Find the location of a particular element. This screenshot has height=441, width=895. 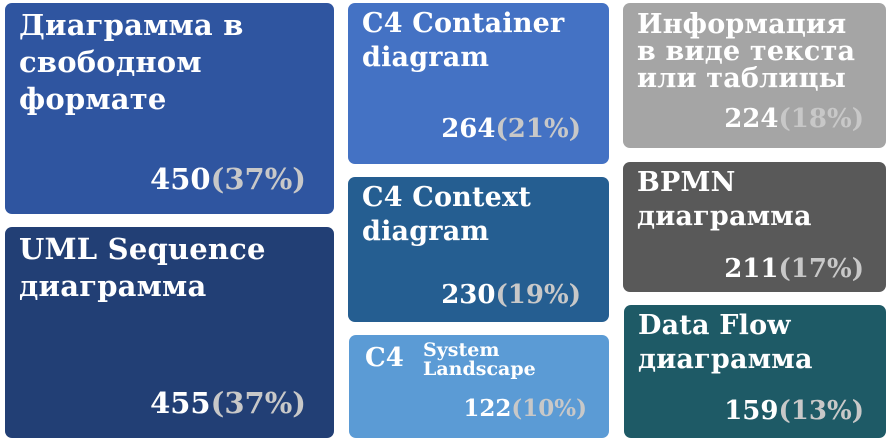

value-count: 455 is located at coordinates (180, 403).